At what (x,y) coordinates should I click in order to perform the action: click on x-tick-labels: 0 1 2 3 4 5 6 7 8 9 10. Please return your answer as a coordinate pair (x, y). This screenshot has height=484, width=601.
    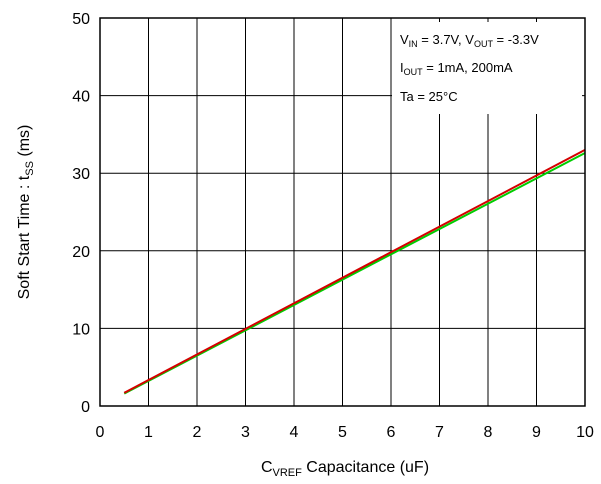
    Looking at the image, I should click on (345, 432).